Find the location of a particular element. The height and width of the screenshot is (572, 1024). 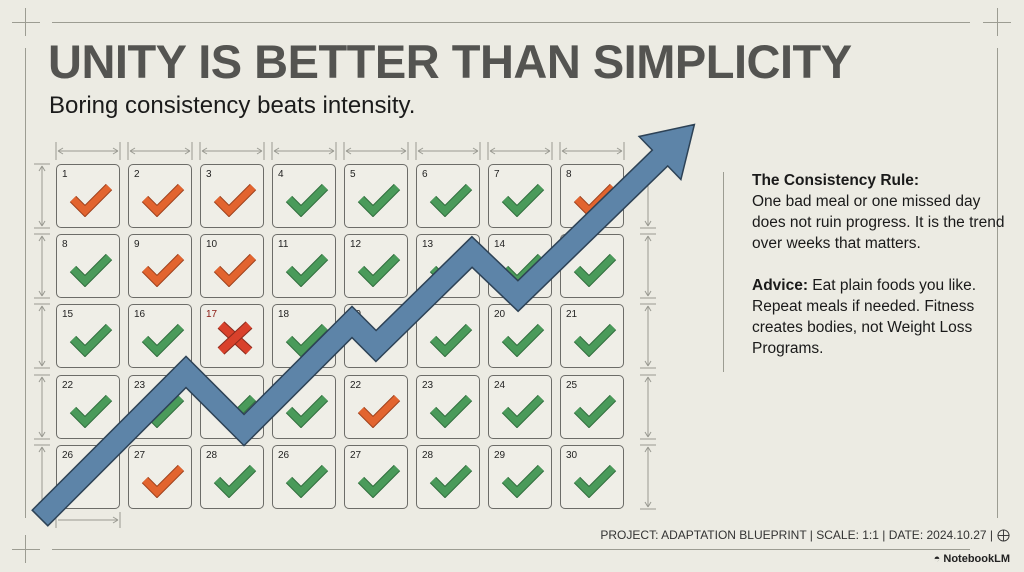

calendar-day-cell: 11 is located at coordinates (304, 266).